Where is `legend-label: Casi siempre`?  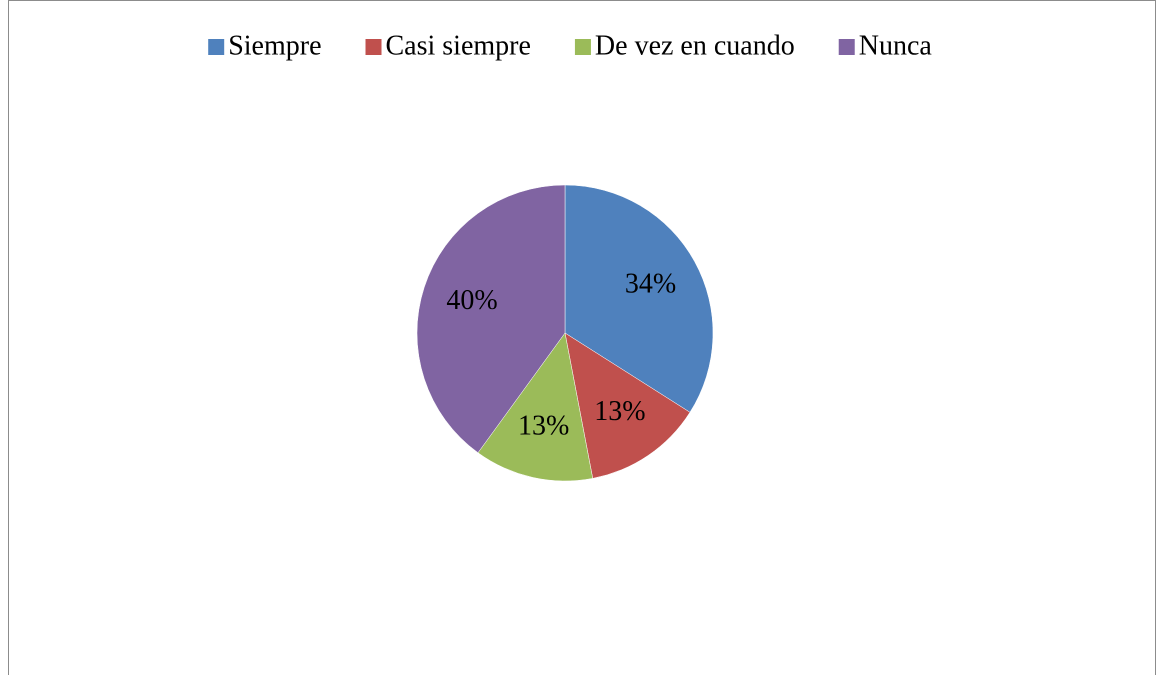 legend-label: Casi siempre is located at coordinates (458, 45).